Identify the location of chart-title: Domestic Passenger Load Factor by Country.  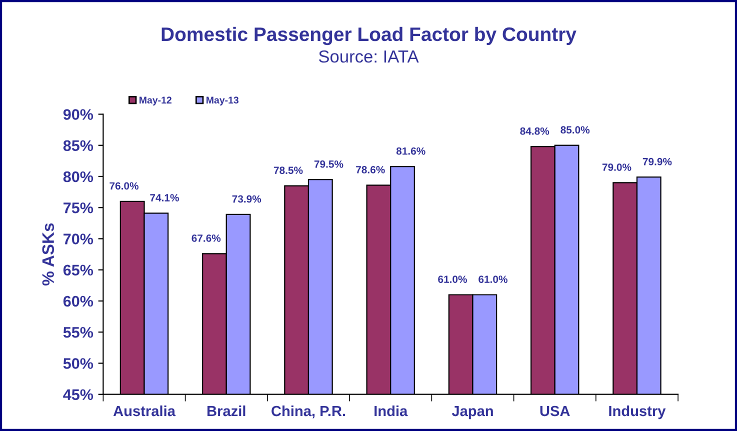
(369, 36).